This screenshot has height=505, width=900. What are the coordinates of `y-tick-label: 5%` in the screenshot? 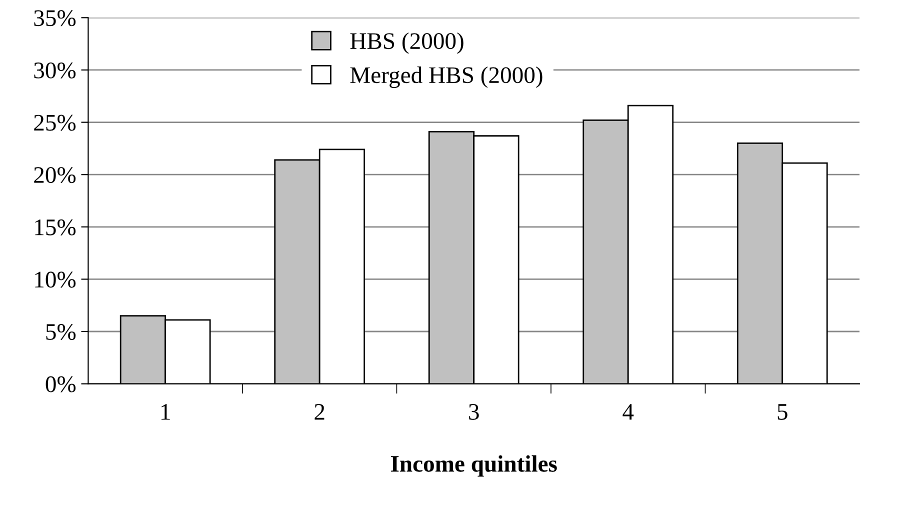 It's located at (61, 332).